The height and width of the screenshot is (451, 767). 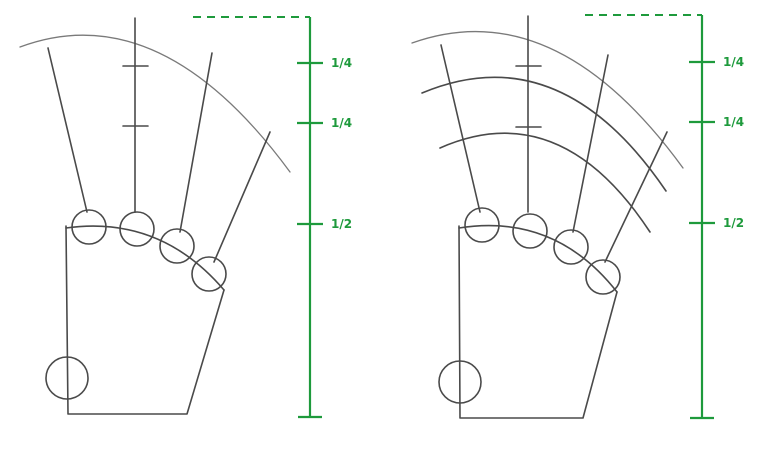 I want to click on finger-joint-arc-lower, so click(x=545, y=182).